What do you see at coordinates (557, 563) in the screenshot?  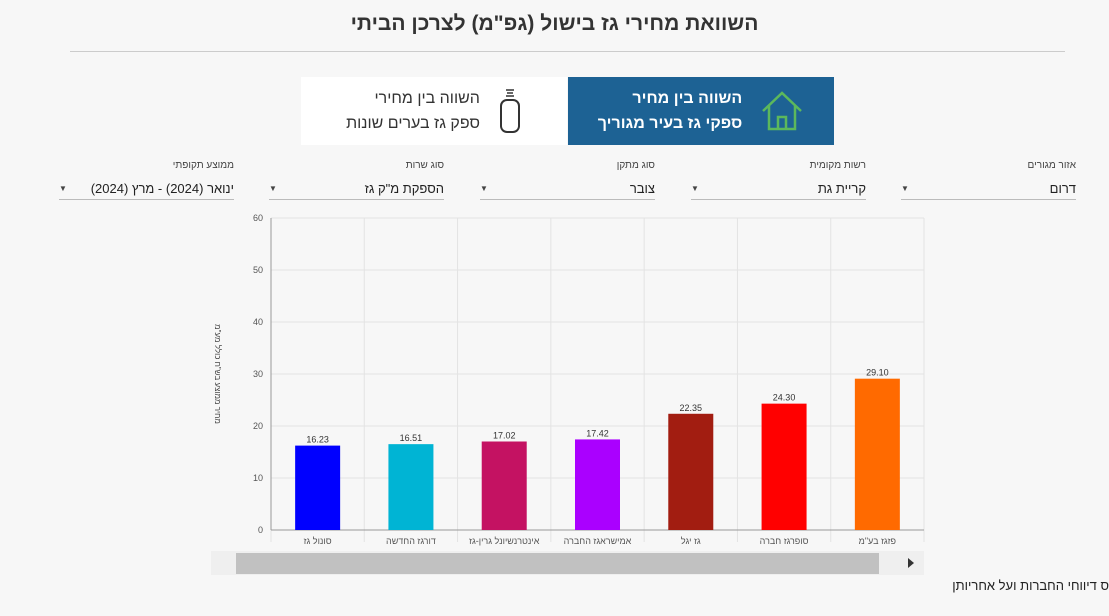 I see `scrollbar-thumb` at bounding box center [557, 563].